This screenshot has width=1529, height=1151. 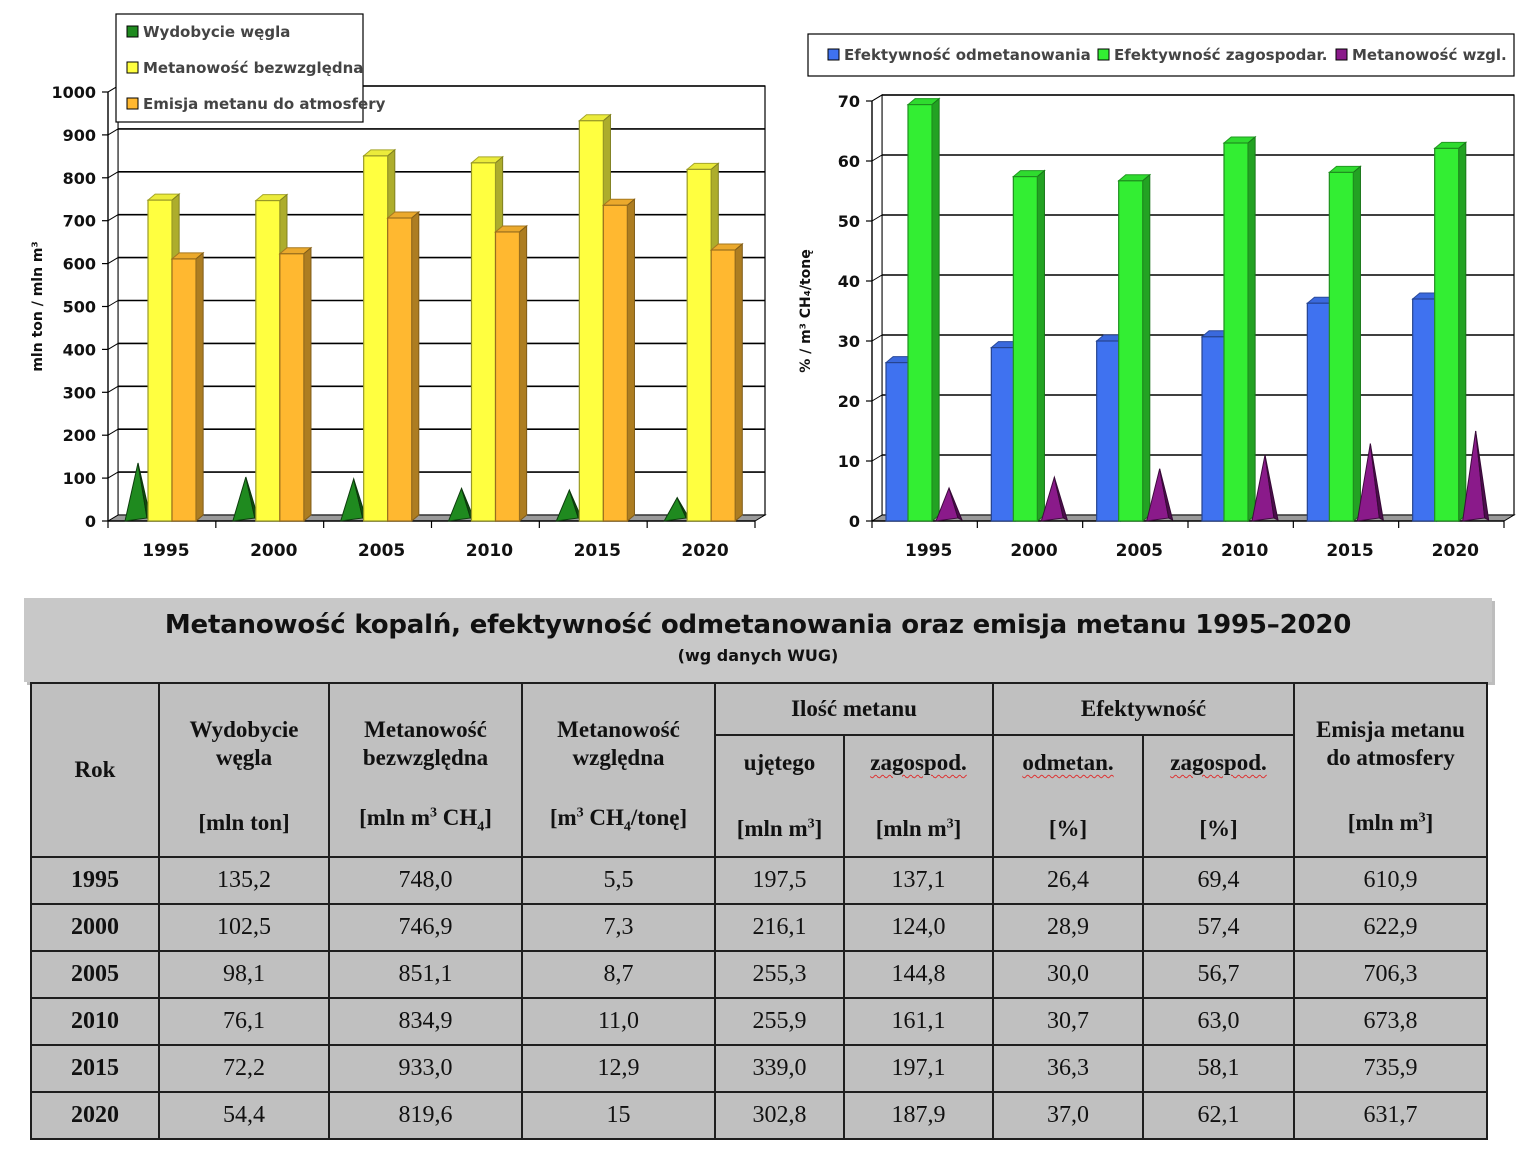 What do you see at coordinates (1391, 974) in the screenshot?
I see `table-cell: 706,3` at bounding box center [1391, 974].